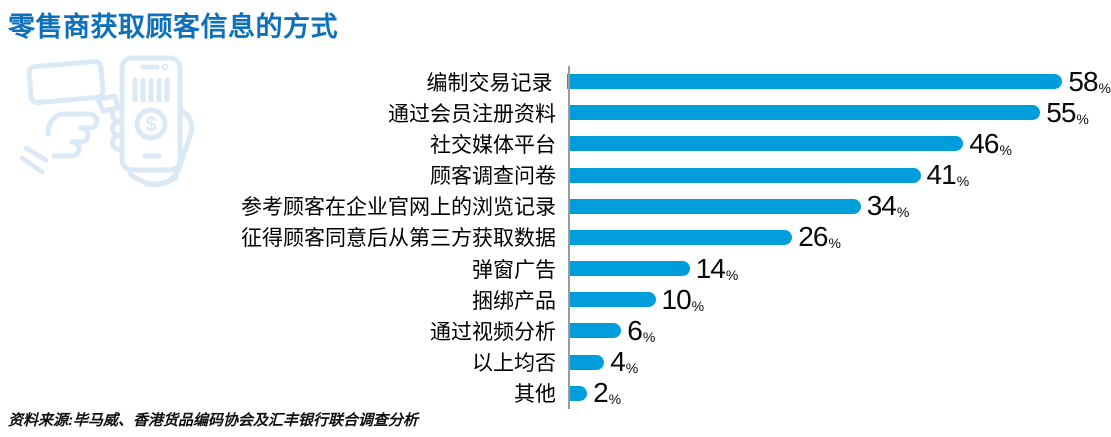 This screenshot has height=437, width=1111. I want to click on category-label: 其他, so click(535, 395).